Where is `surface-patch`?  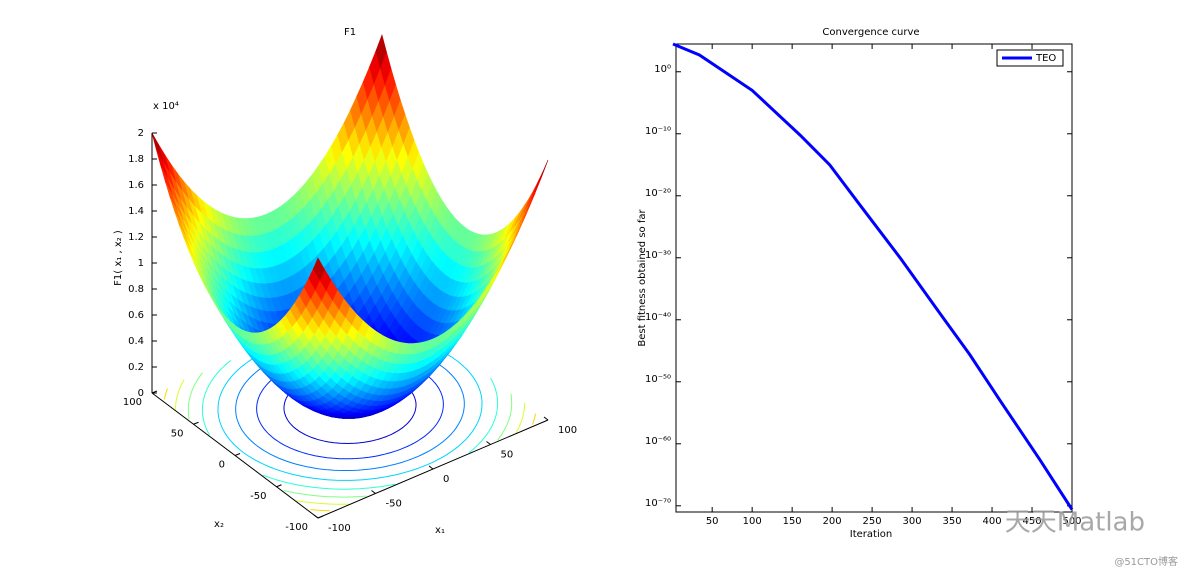
surface-patch is located at coordinates (319, 269).